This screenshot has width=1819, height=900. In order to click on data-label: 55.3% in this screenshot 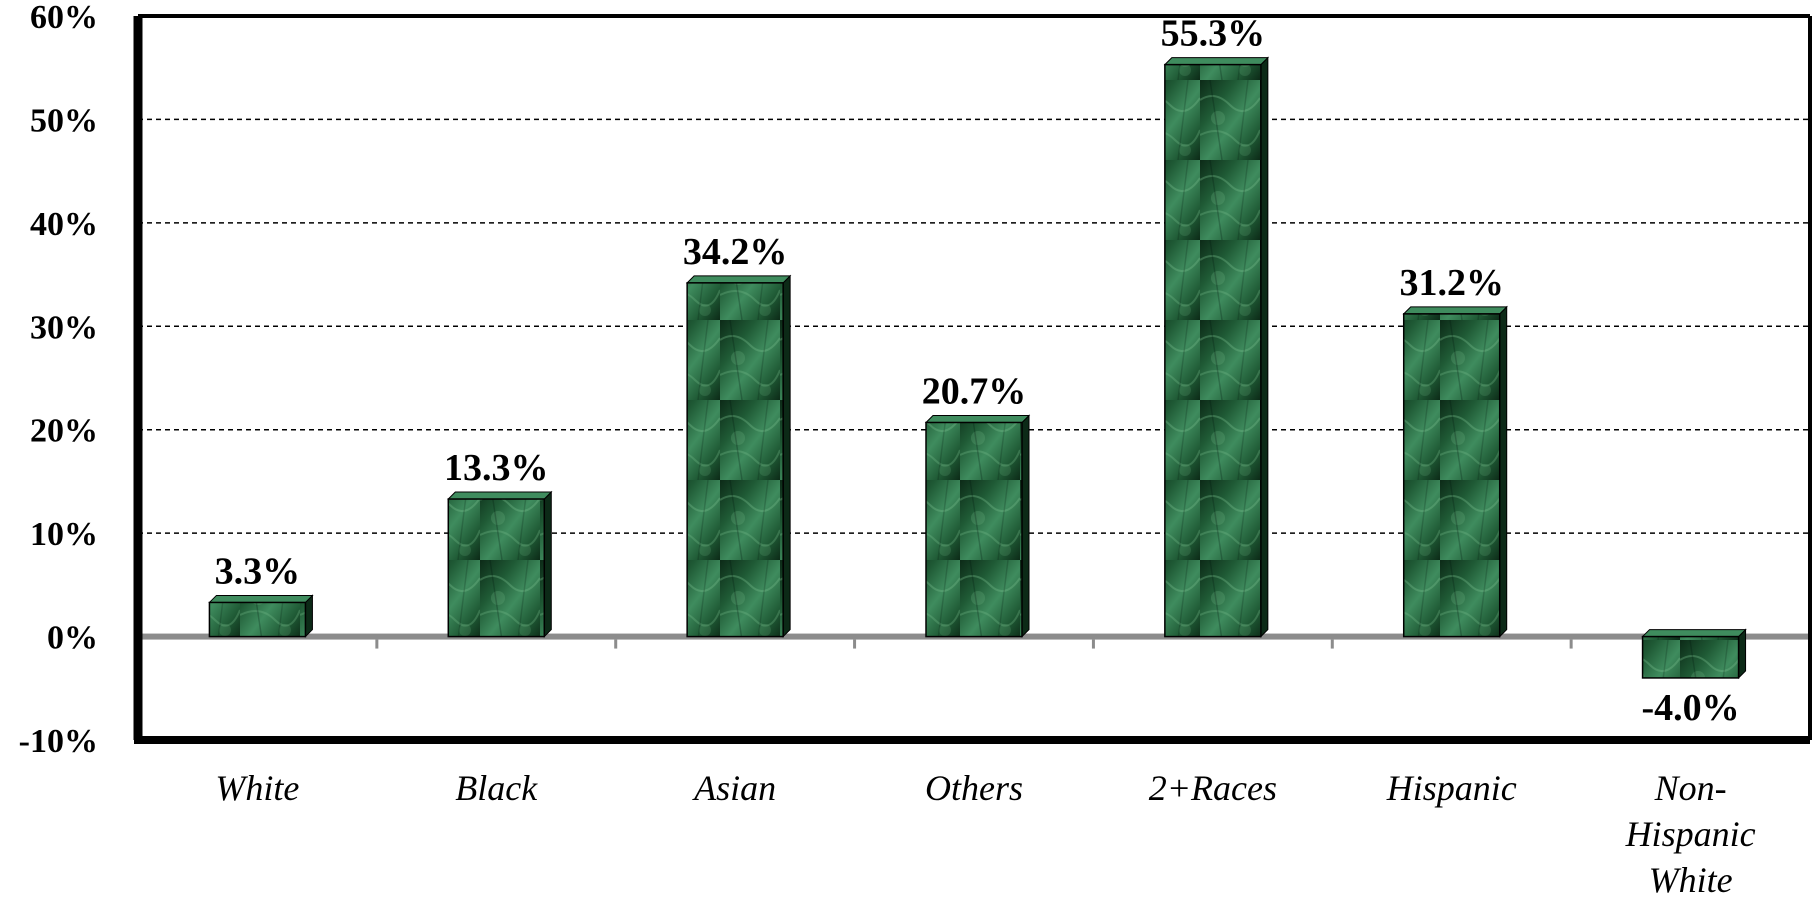, I will do `click(1213, 34)`.